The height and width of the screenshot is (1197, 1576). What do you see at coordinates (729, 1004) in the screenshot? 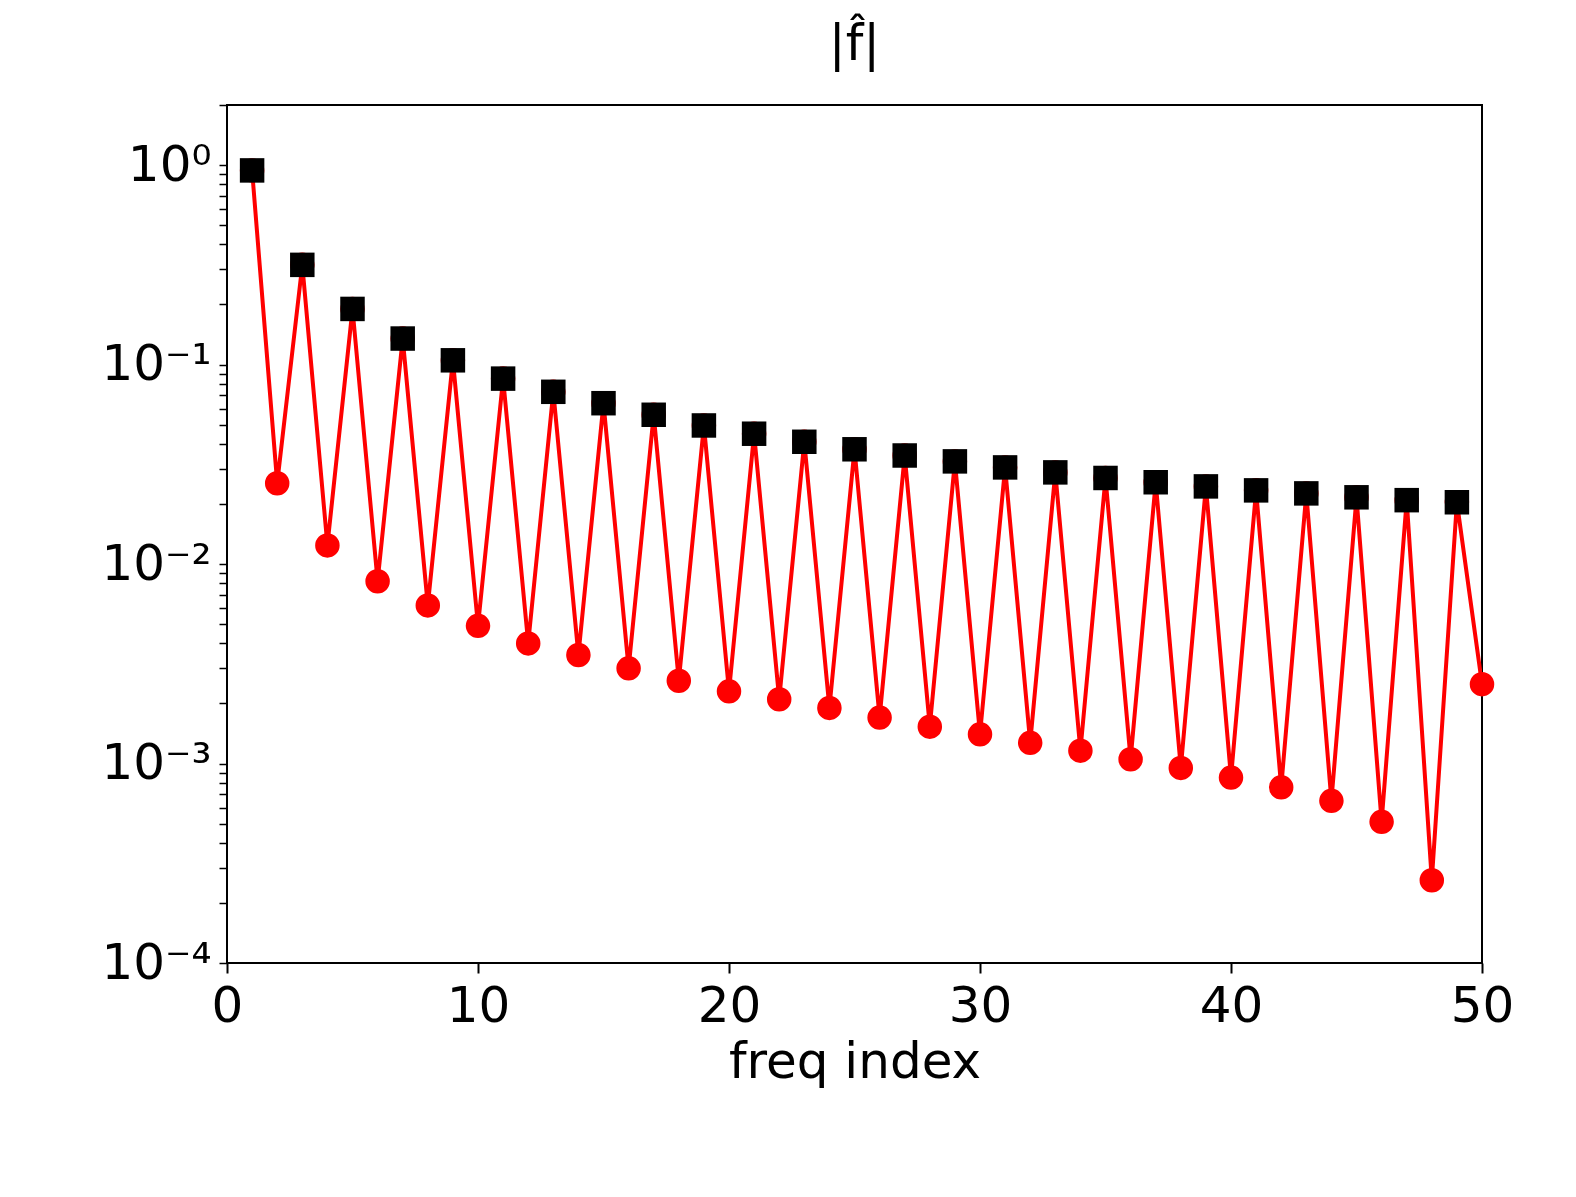
I see `x-tick-label: 20` at bounding box center [729, 1004].